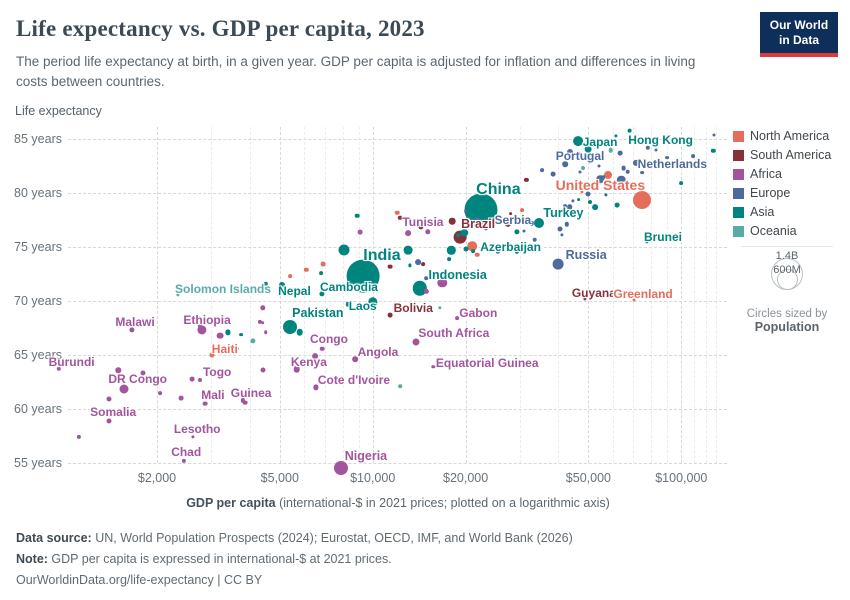 The width and height of the screenshot is (850, 600). What do you see at coordinates (124, 389) in the screenshot?
I see `point-dr-congo` at bounding box center [124, 389].